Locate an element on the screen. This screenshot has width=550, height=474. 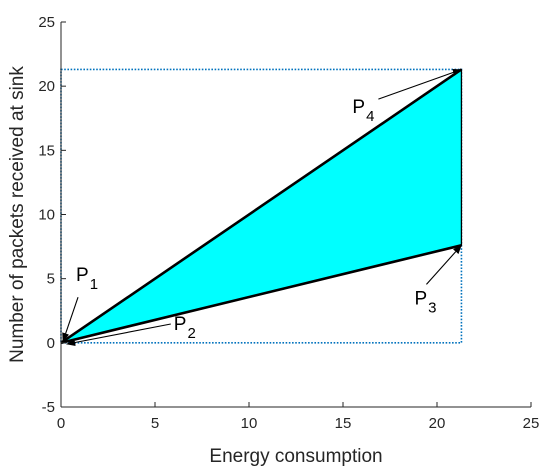
y-tick-label: 20 is located at coordinates (46, 86).